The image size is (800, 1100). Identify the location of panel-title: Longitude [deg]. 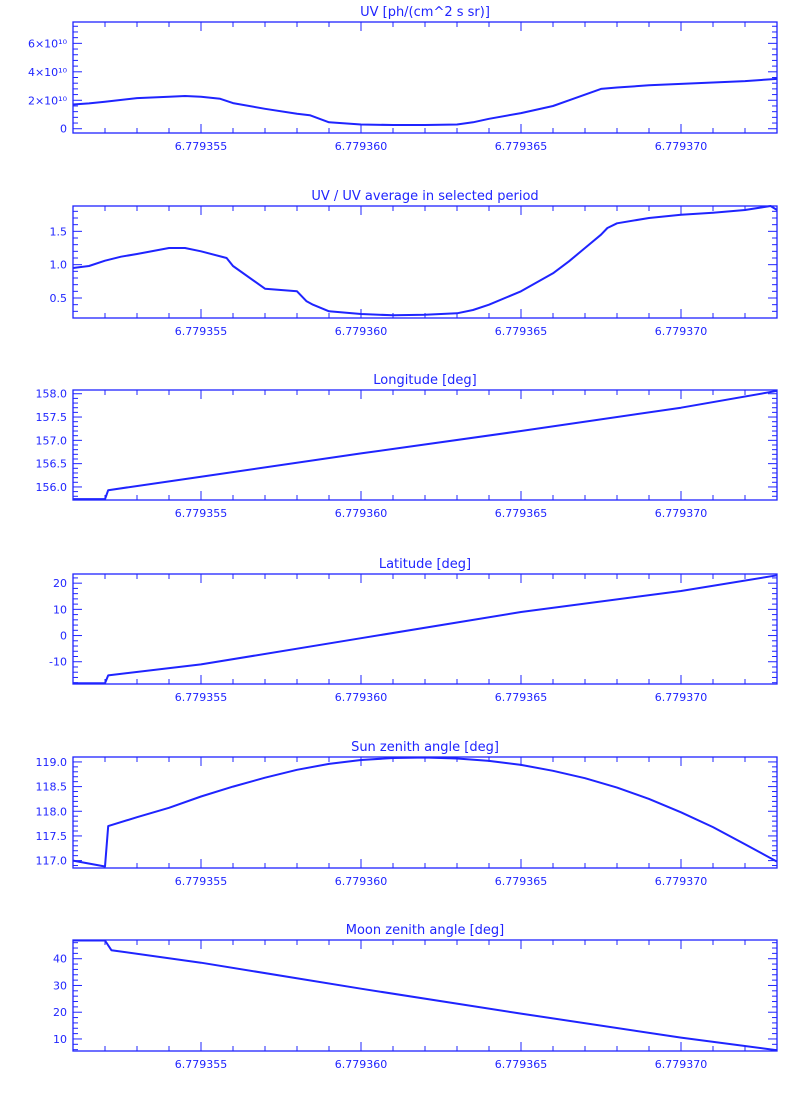
(424, 380).